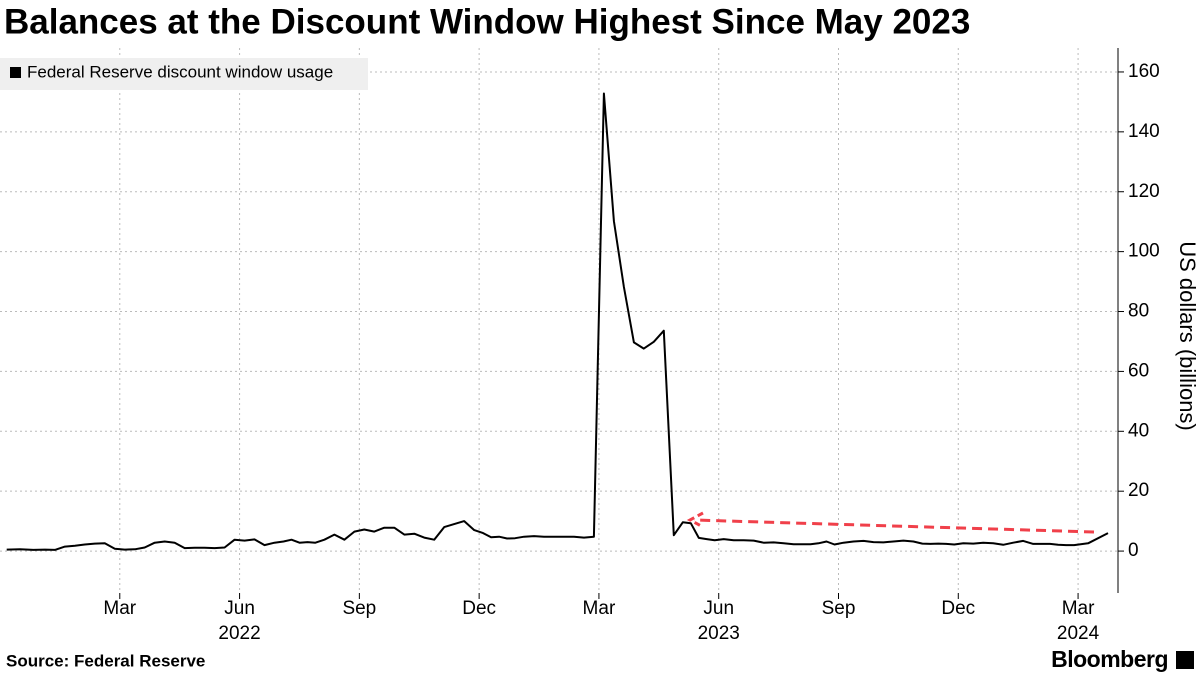 The image size is (1200, 675). I want to click on x-year-label: 2023, so click(719, 633).